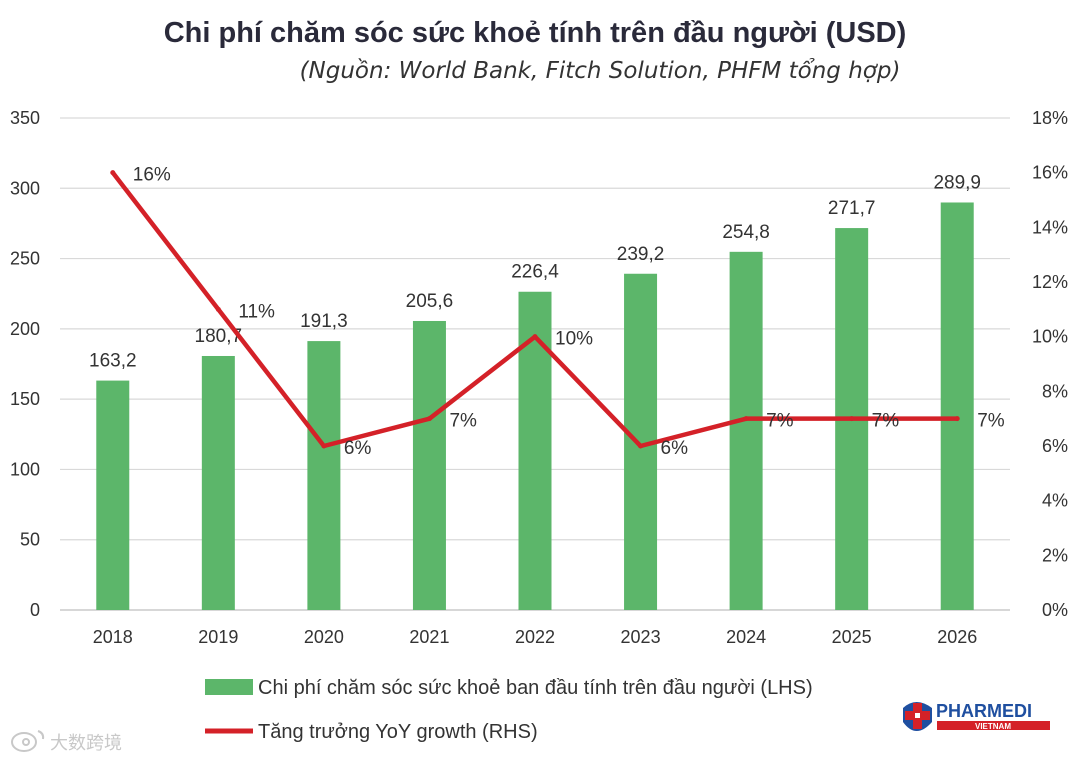 The image size is (1080, 763). I want to click on x-tick-label: 2019, so click(218, 637).